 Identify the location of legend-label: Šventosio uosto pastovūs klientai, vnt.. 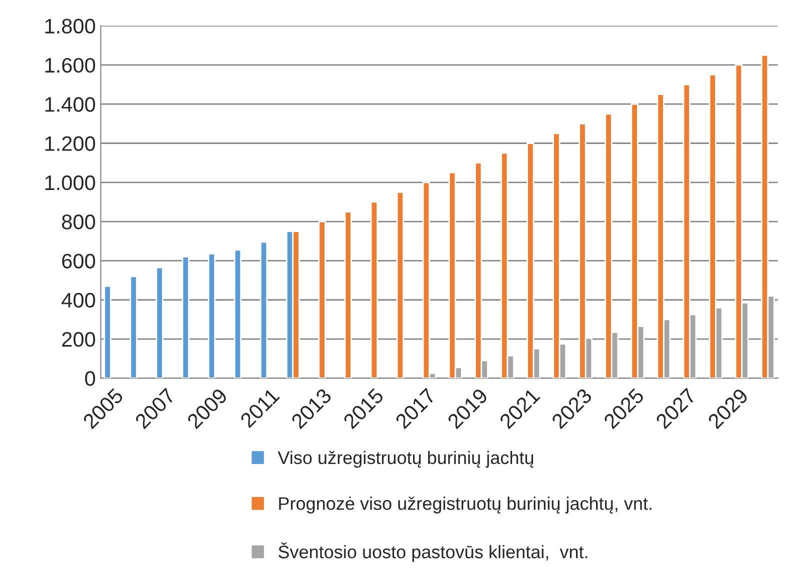
(433, 552).